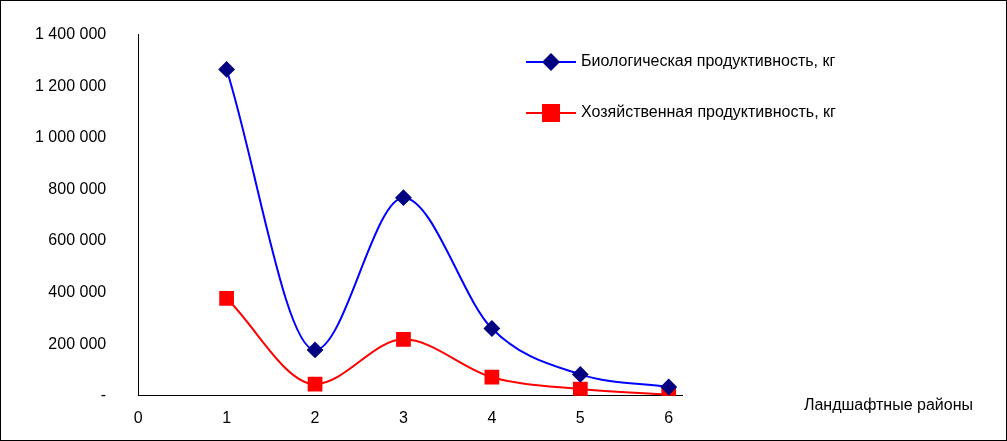  I want to click on legend-label: Хозяйственная продуктивность, кг, so click(709, 112).